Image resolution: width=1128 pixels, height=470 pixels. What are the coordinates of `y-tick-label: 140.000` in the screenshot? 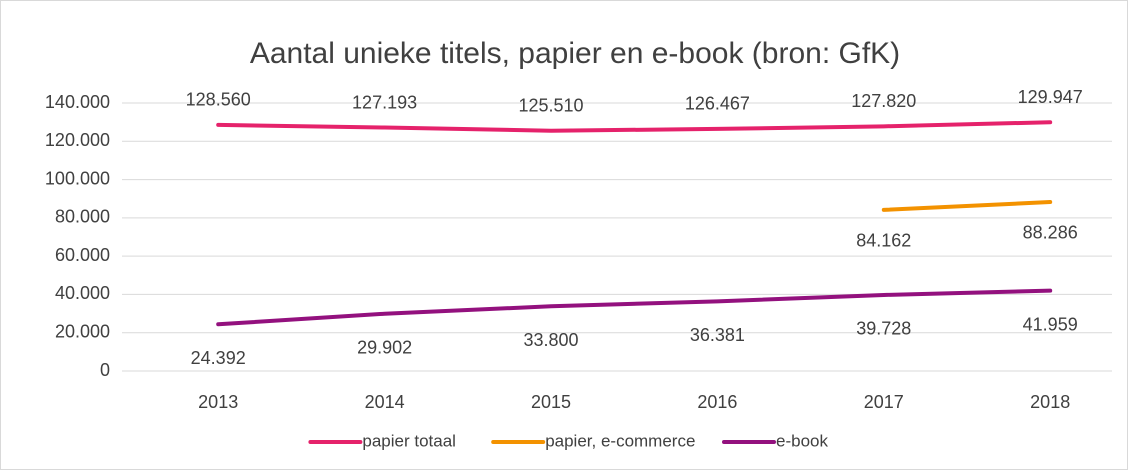 It's located at (77, 102).